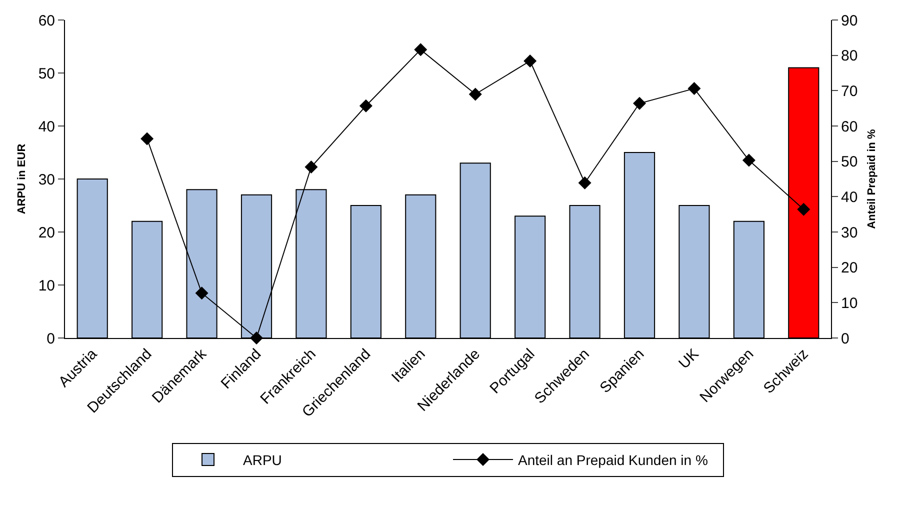  I want to click on legend-label: Anteil an Prepaid Kunden in %, so click(613, 460).